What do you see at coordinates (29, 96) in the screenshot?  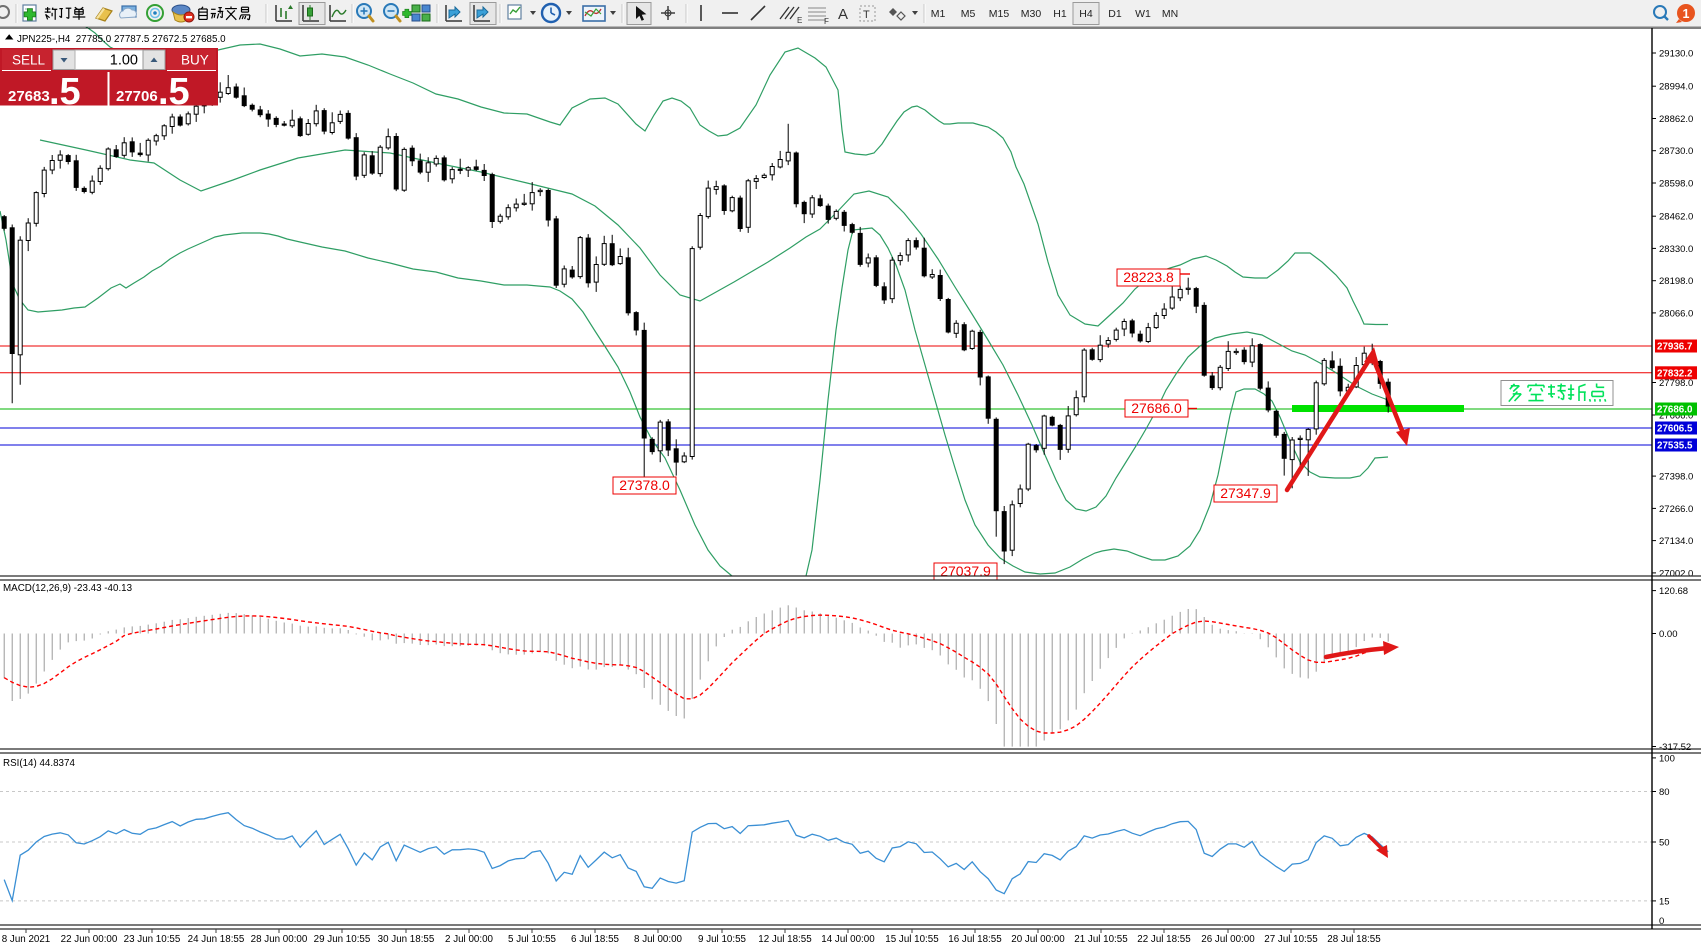 I see `svg-text: 27683` at bounding box center [29, 96].